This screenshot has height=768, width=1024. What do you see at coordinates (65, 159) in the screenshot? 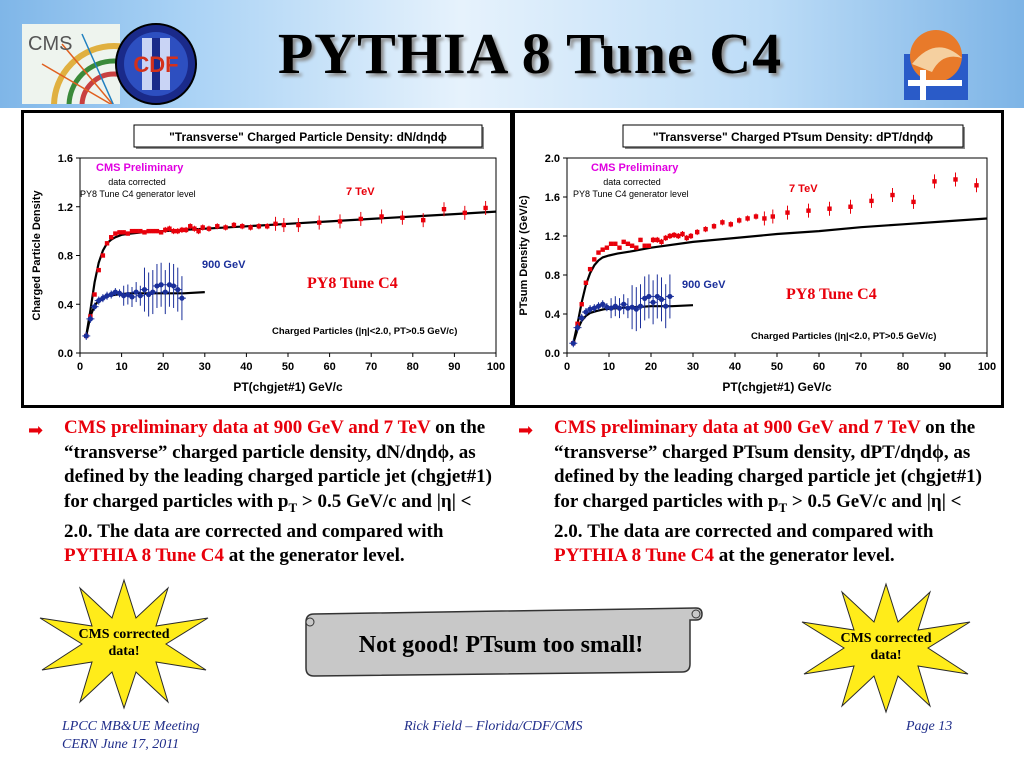
I see `y-tick-label: 1.6` at bounding box center [65, 159].